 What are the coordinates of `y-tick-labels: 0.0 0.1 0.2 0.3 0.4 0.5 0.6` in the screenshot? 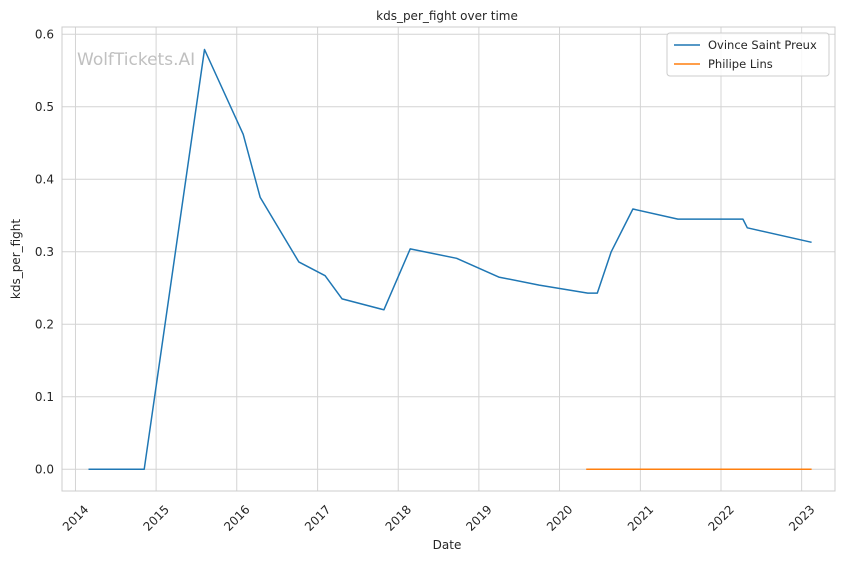 It's located at (44, 251).